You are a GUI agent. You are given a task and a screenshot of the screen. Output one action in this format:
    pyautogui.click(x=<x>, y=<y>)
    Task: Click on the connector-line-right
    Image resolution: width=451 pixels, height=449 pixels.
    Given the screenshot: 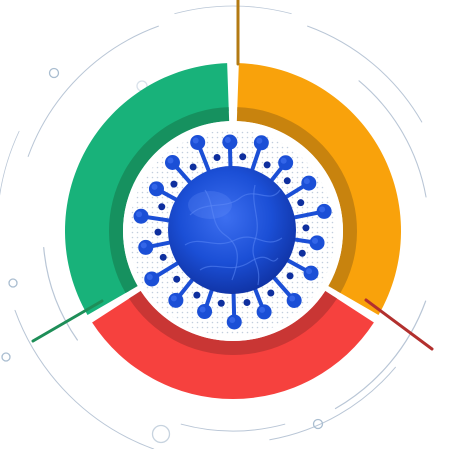 What is the action you would take?
    pyautogui.click(x=399, y=324)
    